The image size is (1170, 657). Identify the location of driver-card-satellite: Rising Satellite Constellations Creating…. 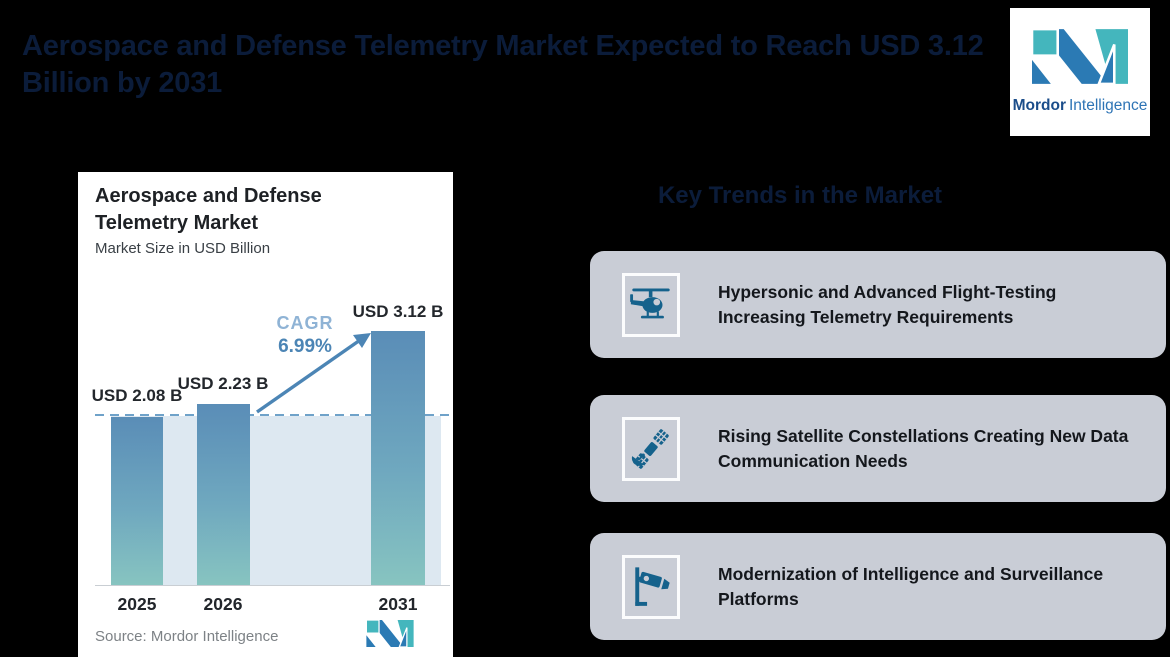
(878, 448).